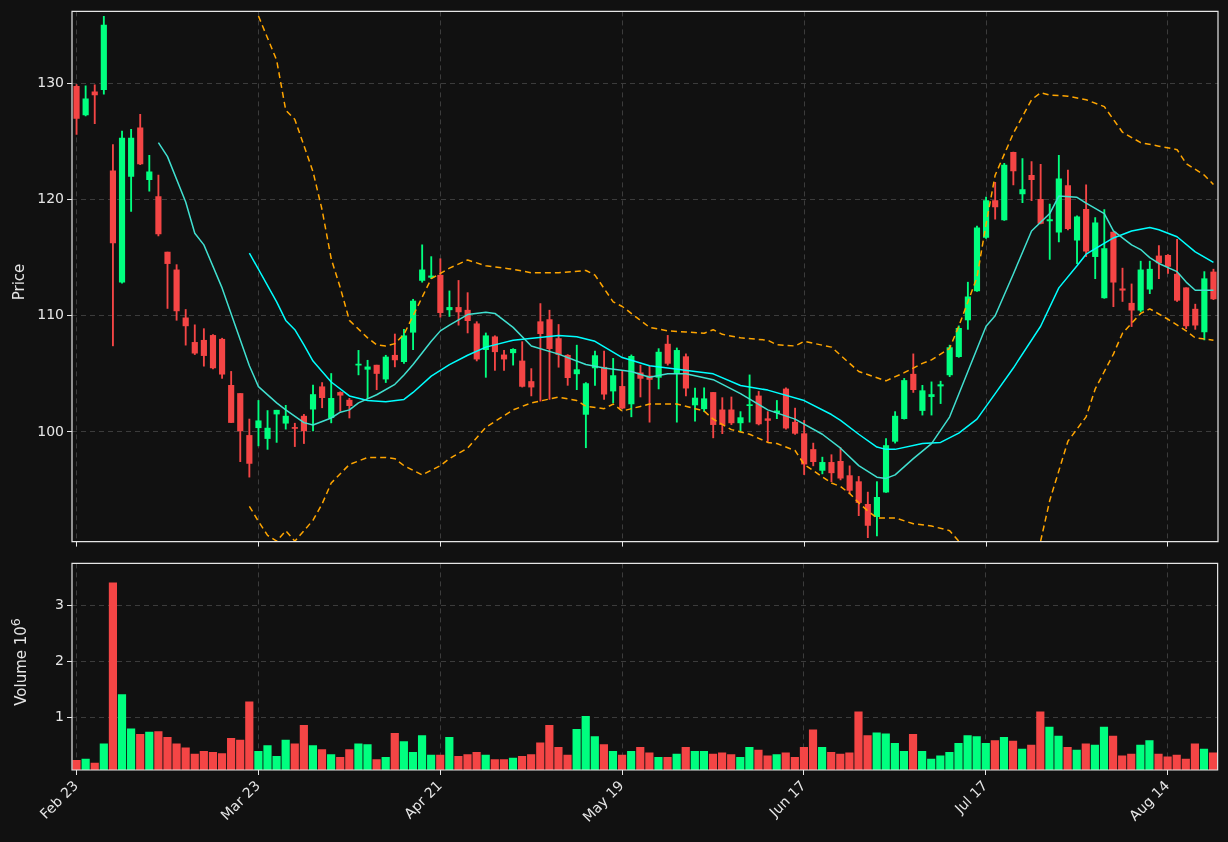  Describe the element at coordinates (970, 797) in the screenshot. I see `x-tick-label: Jul 17` at that location.